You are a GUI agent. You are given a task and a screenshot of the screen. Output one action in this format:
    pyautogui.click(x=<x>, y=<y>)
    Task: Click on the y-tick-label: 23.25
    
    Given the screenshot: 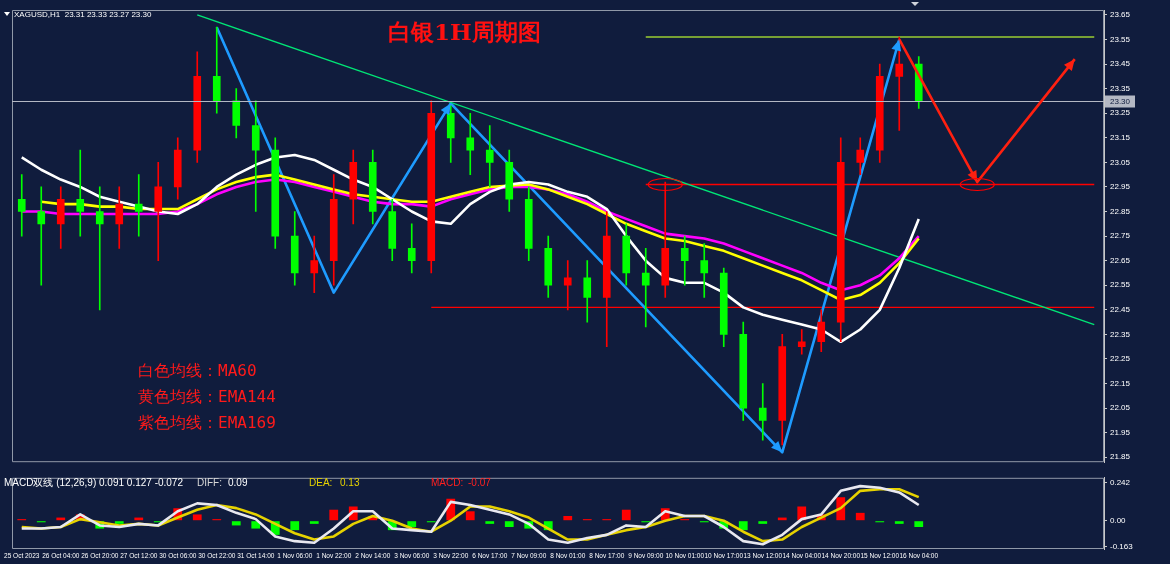 What is the action you would take?
    pyautogui.click(x=1120, y=113)
    